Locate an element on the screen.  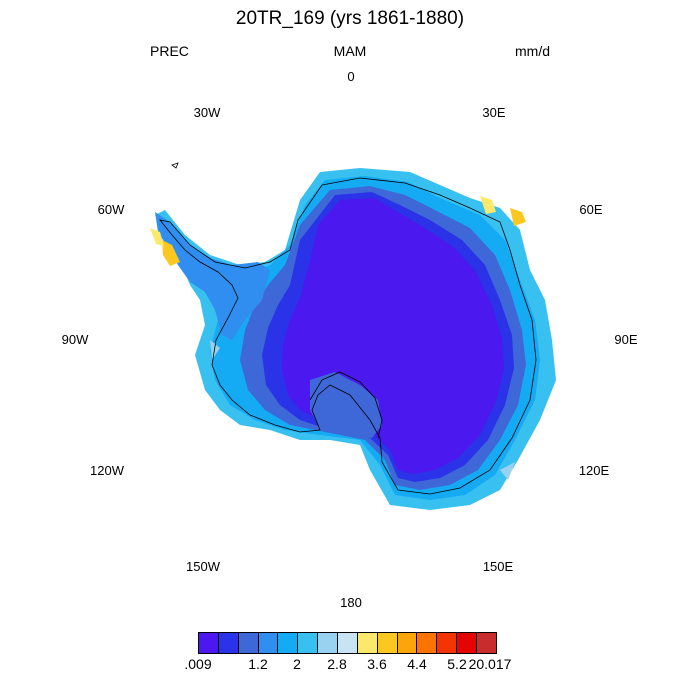
colorbar-label-4: 3.6 is located at coordinates (377, 664).